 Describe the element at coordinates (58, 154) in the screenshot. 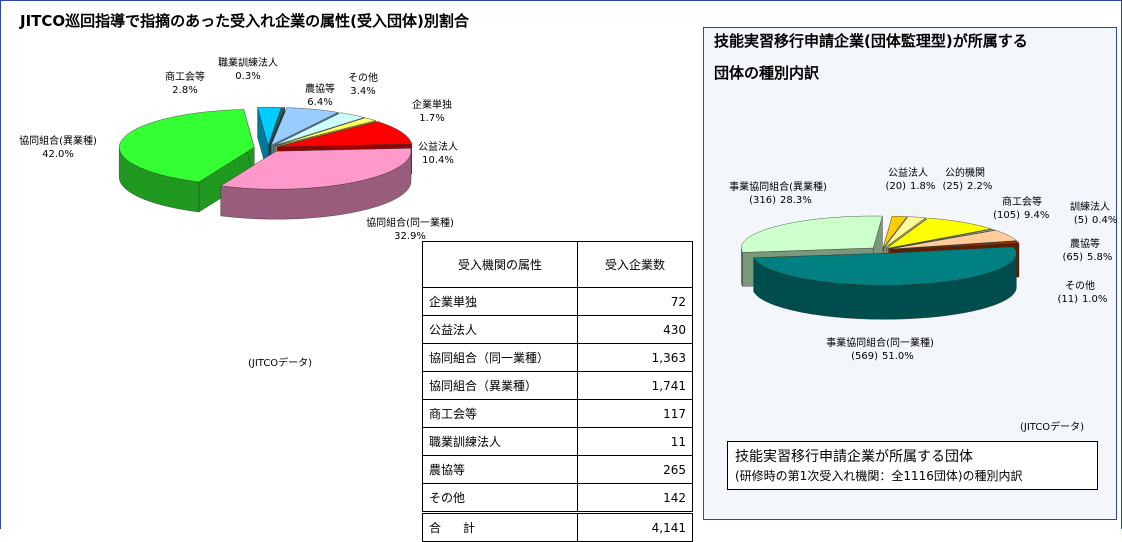

I see `value-label: 42.0%` at that location.